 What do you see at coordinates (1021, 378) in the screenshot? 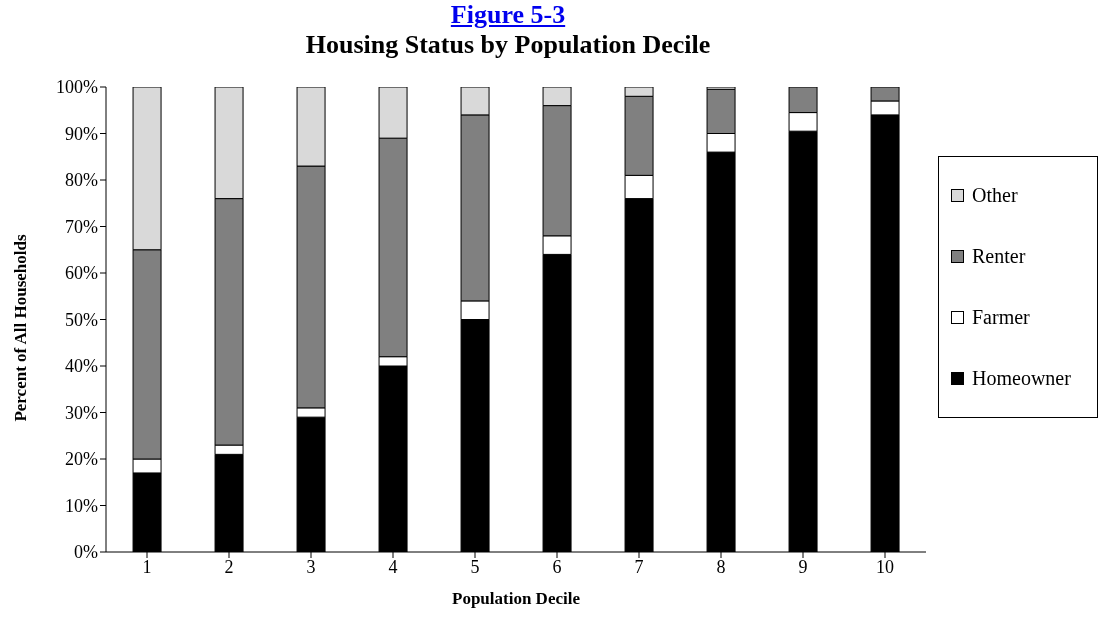
I see `legend-label: Homeowner` at bounding box center [1021, 378].